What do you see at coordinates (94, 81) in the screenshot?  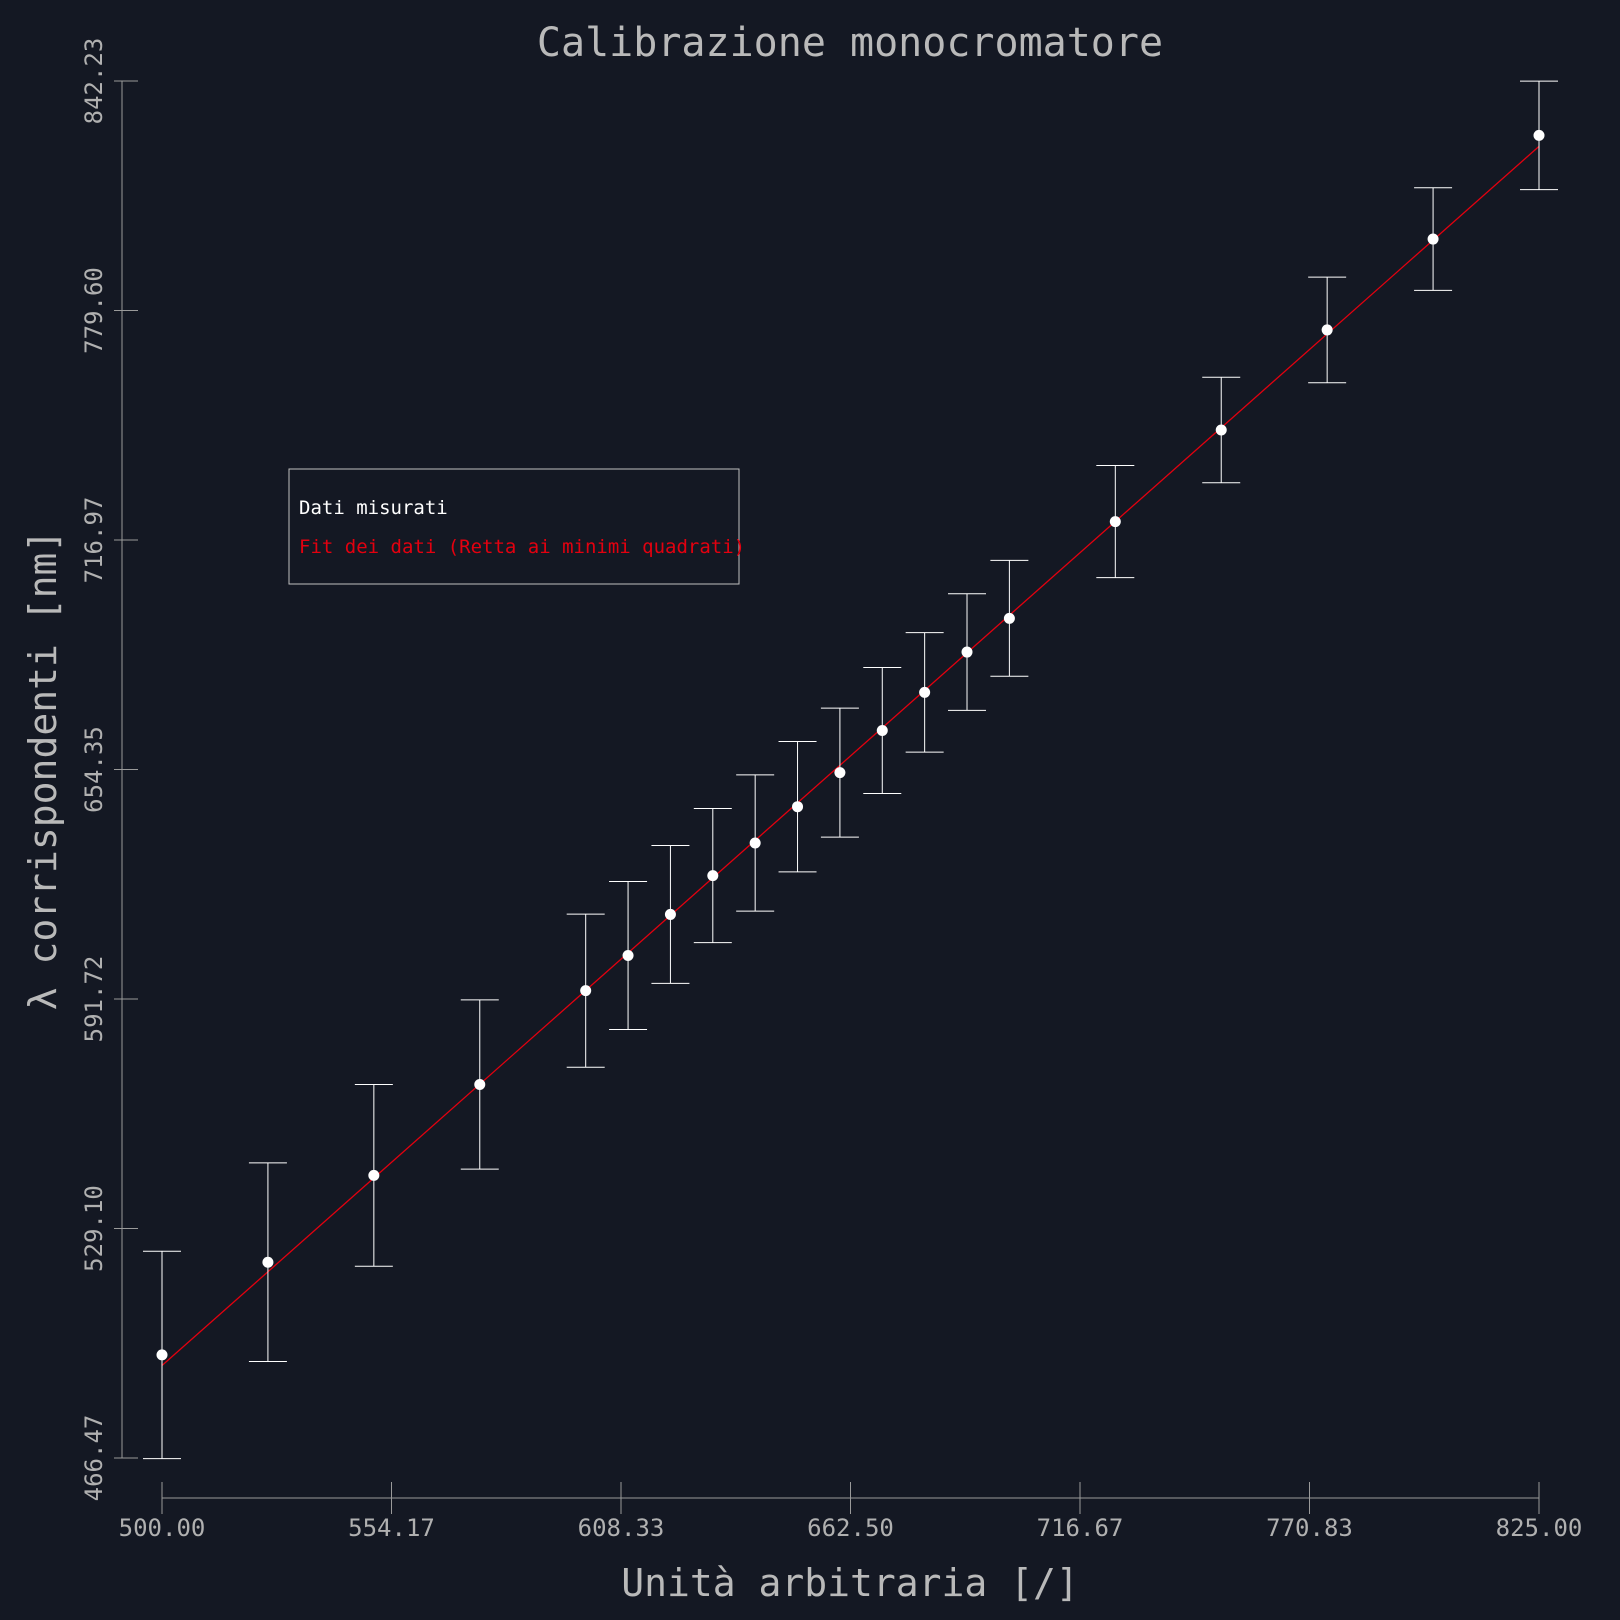 I see `y-tick-label: 842.23` at bounding box center [94, 81].